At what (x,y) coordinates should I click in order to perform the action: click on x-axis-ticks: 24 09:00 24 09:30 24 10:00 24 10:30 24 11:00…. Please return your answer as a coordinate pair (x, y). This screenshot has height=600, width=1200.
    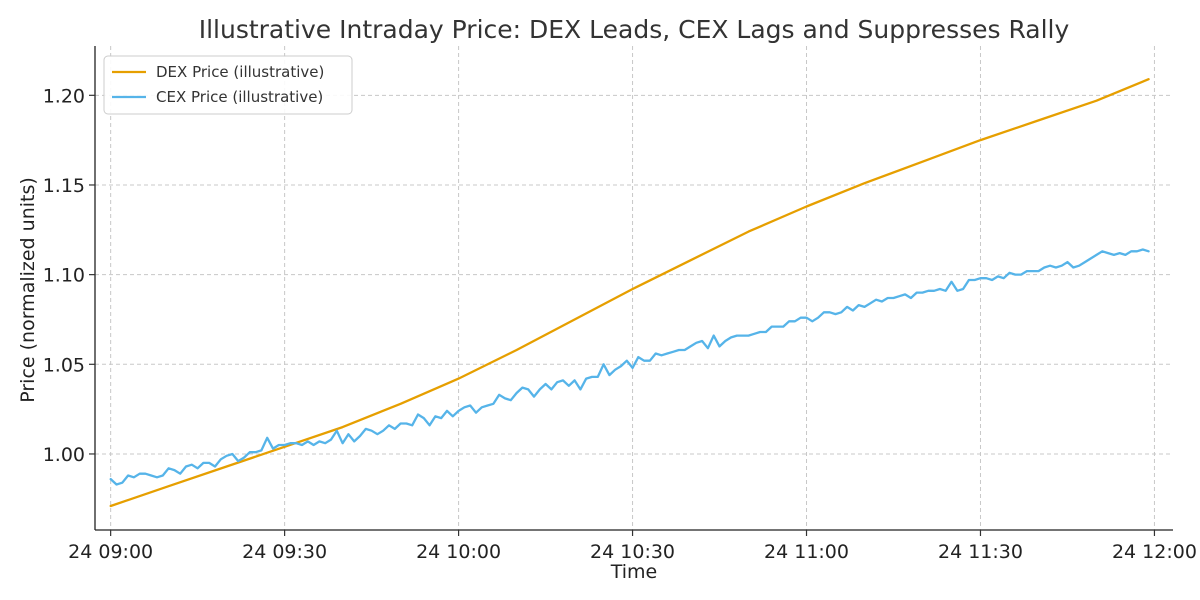
    Looking at the image, I should click on (632, 546).